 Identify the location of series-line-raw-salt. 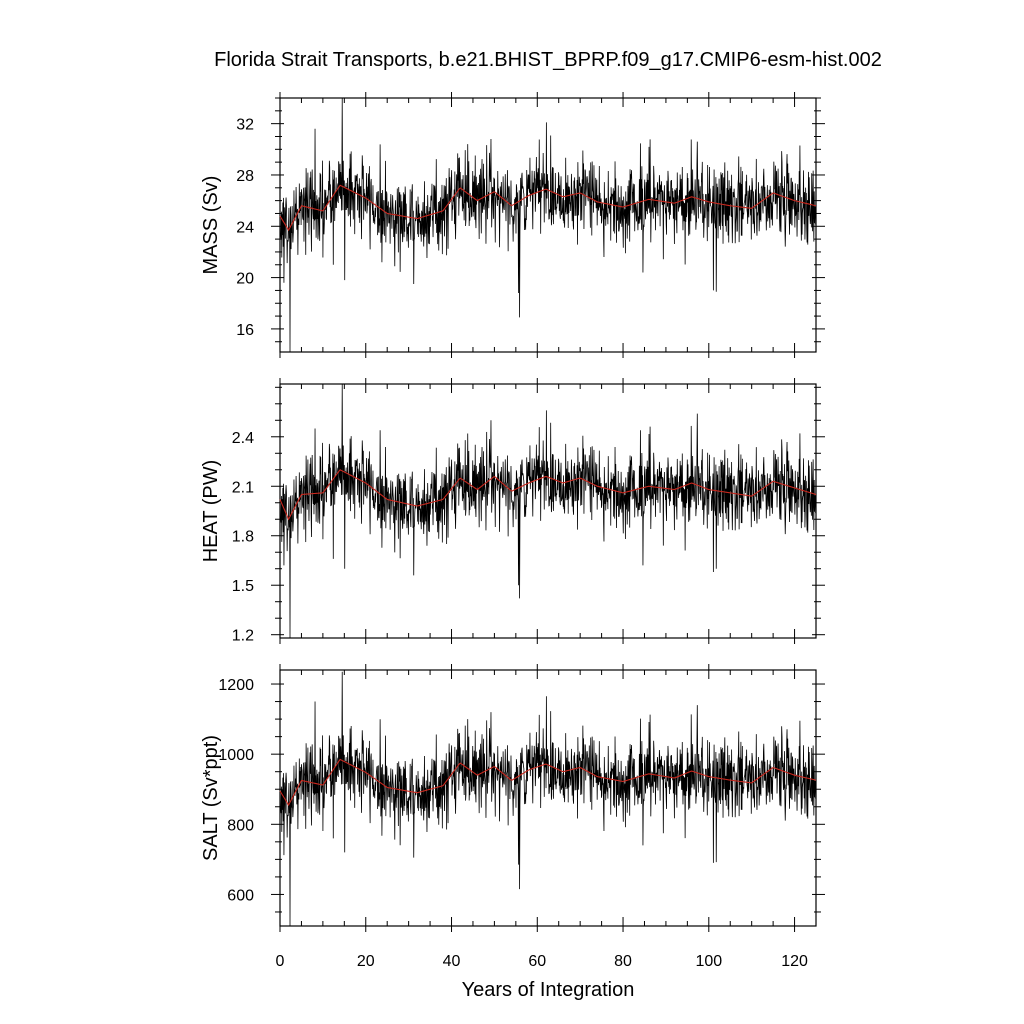
(548, 799).